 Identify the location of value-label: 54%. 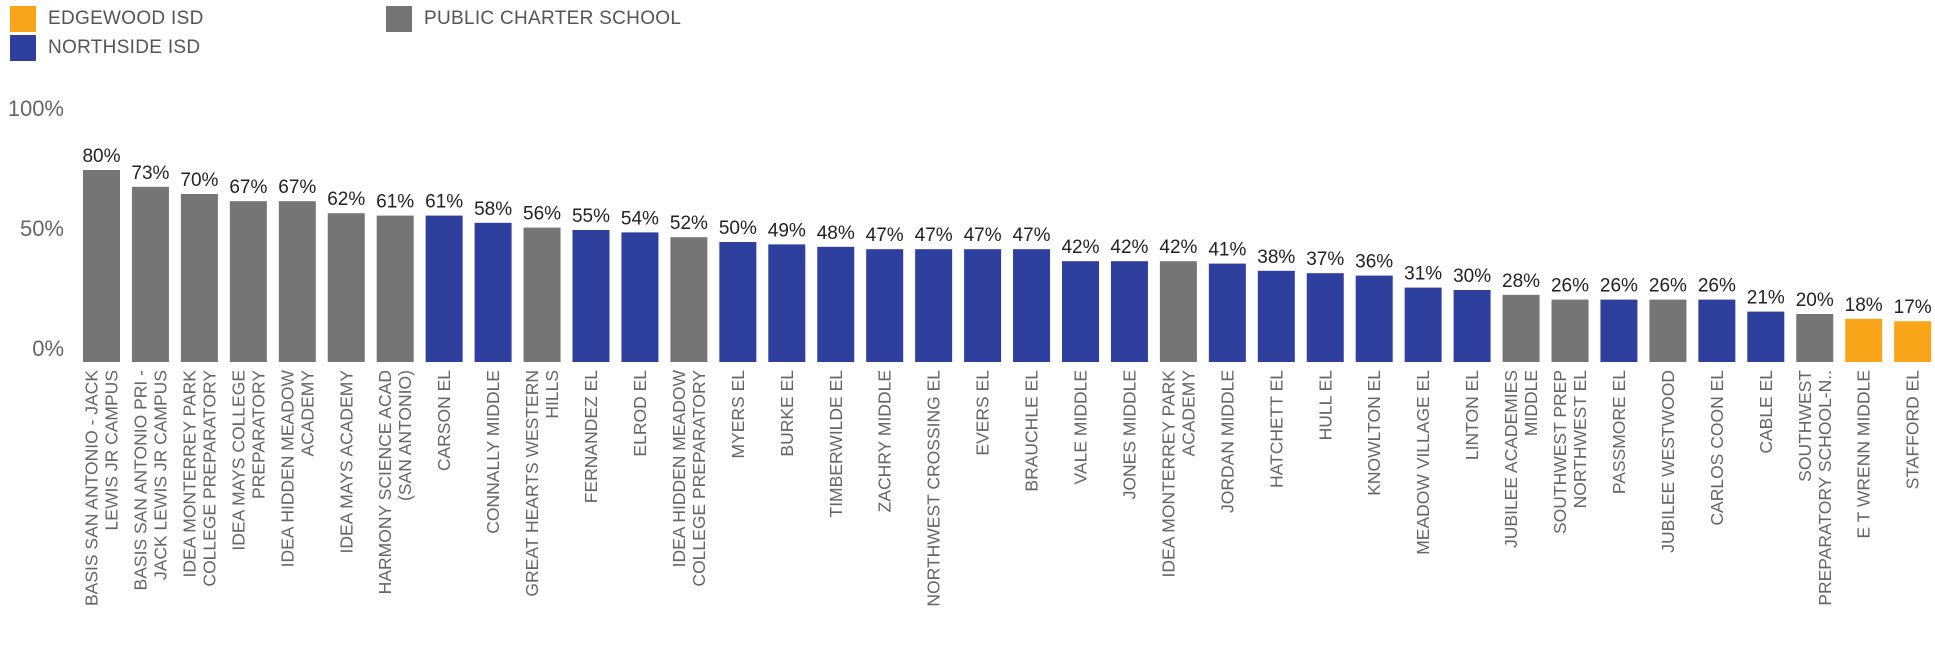
(640, 218).